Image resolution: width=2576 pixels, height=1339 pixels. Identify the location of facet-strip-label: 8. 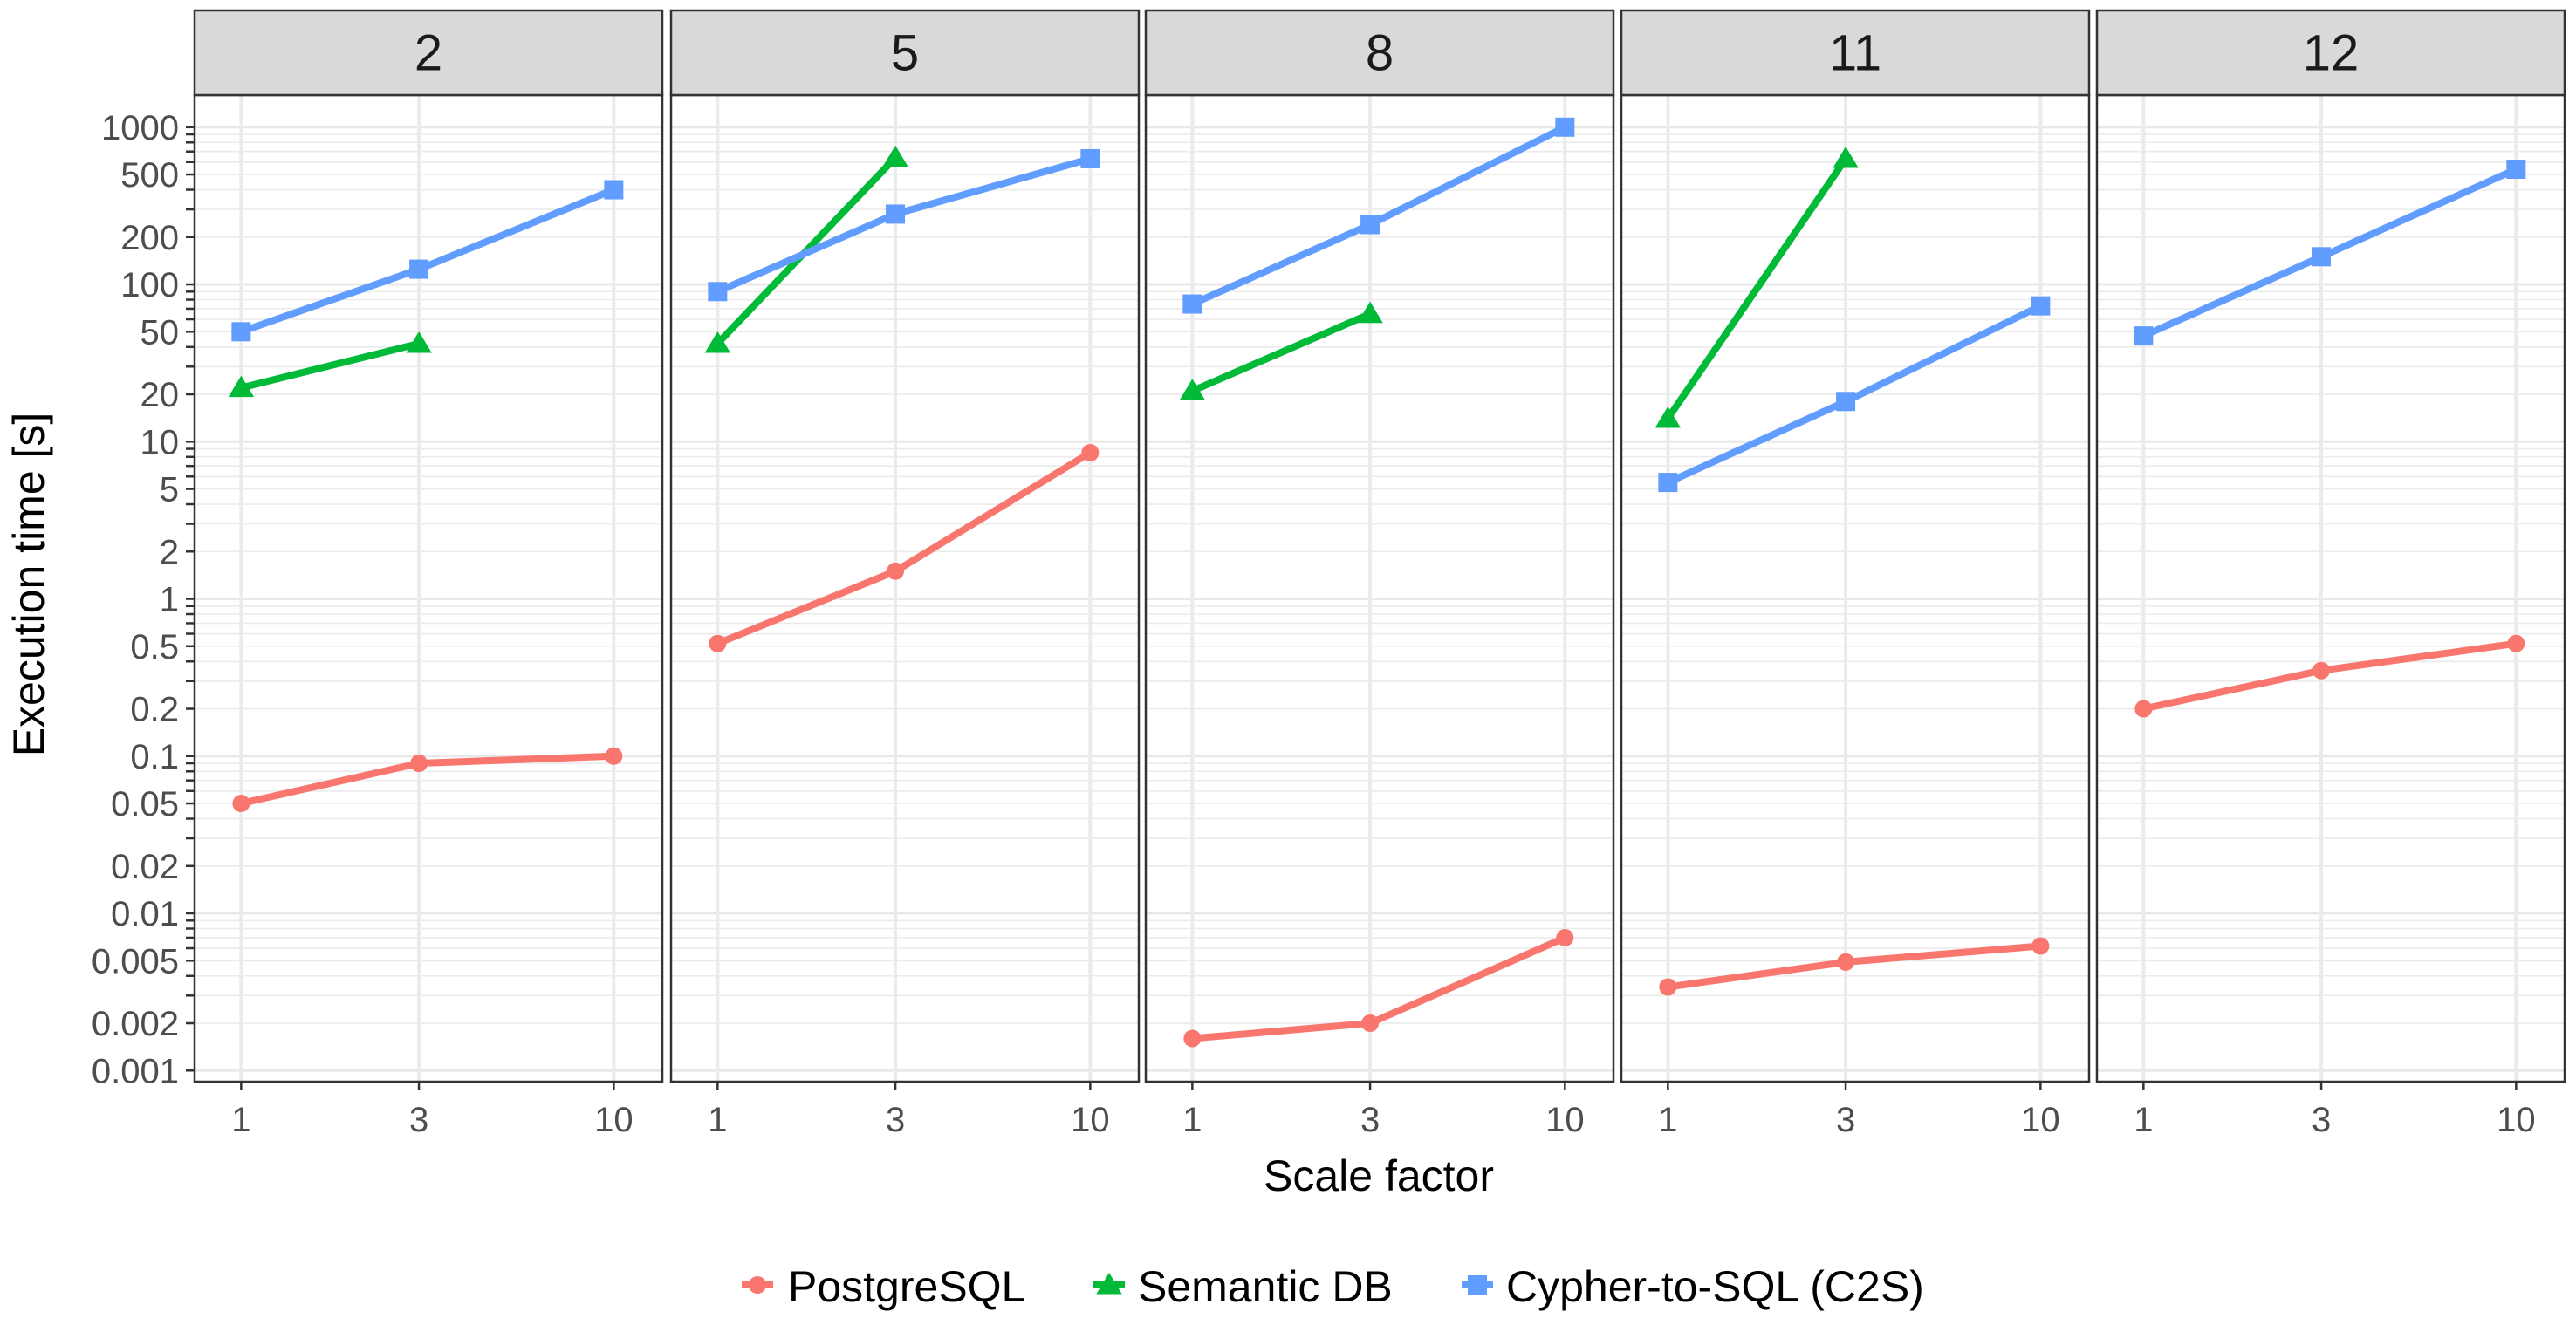
(1380, 53).